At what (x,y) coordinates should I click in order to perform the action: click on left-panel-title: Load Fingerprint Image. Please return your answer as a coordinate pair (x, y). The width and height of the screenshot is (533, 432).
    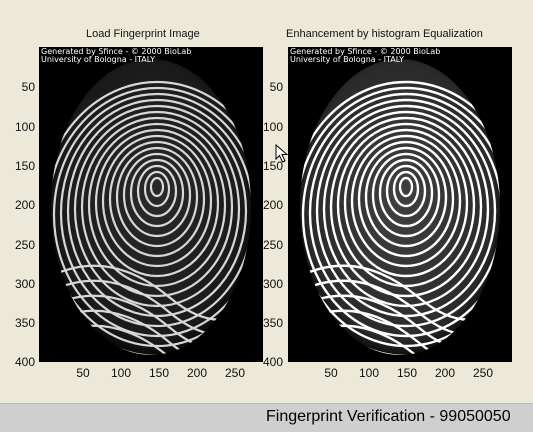
    Looking at the image, I should click on (143, 34).